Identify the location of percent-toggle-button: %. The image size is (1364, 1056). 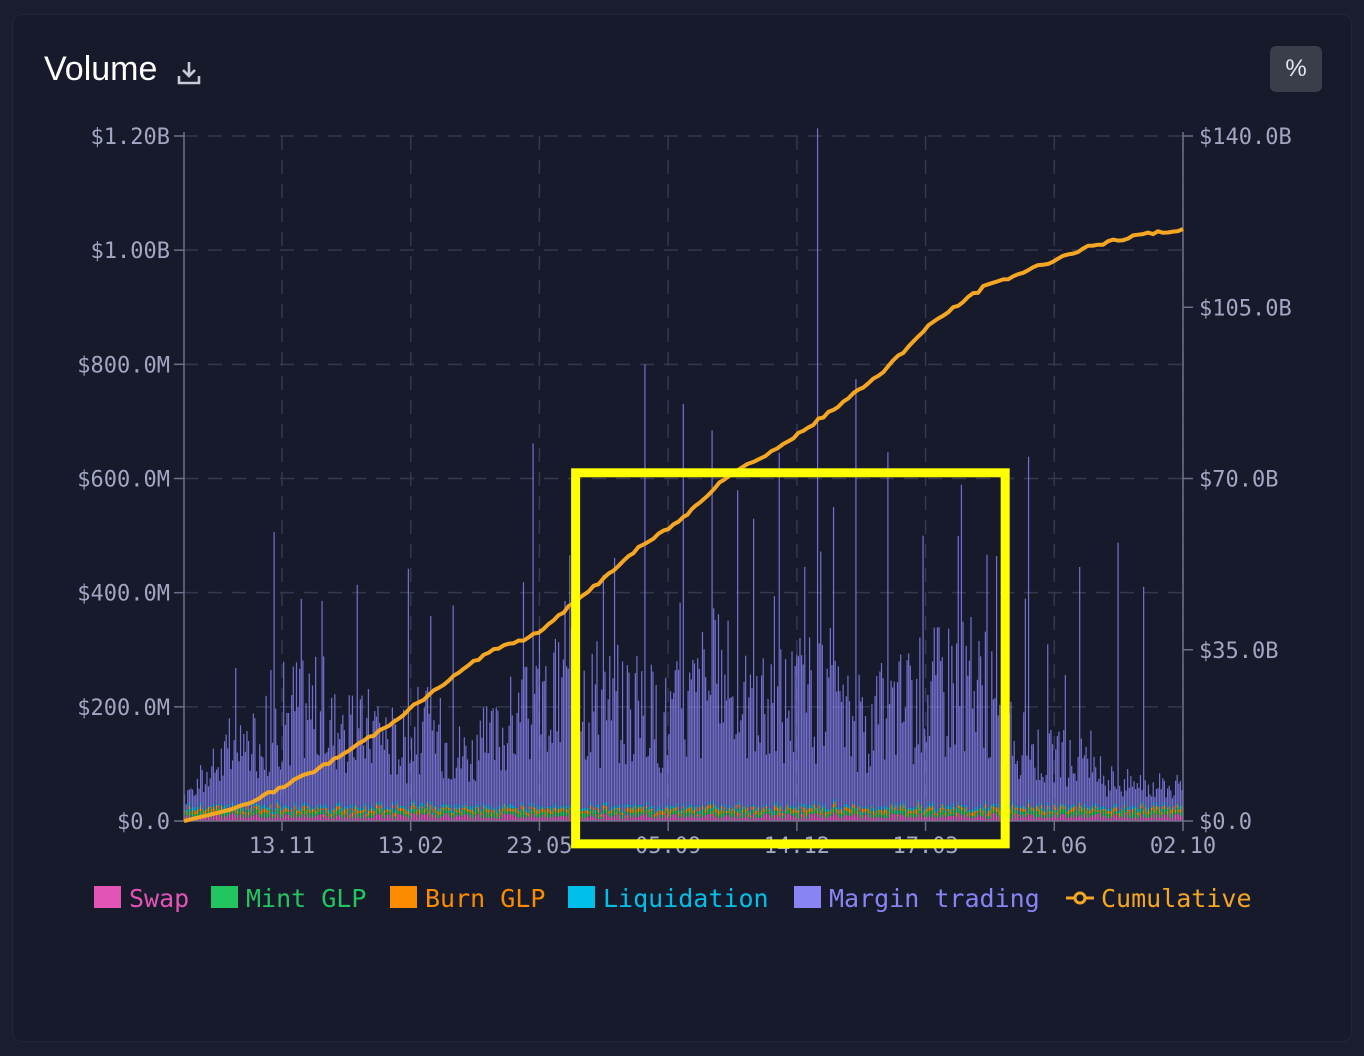
(1296, 69).